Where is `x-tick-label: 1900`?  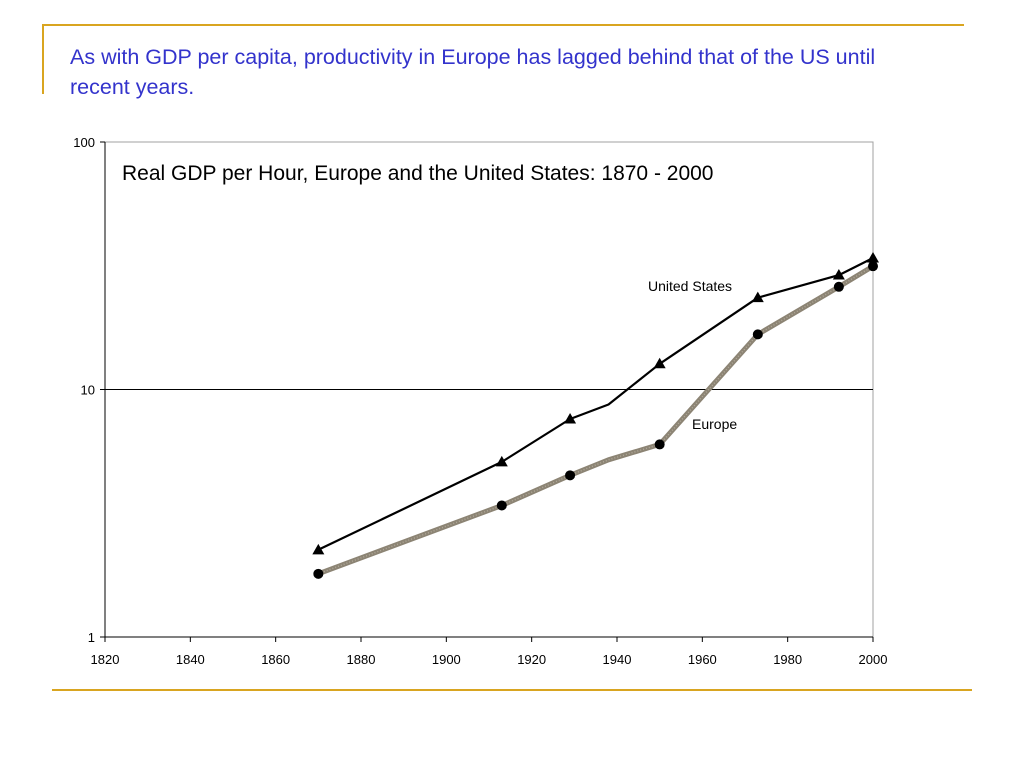
x-tick-label: 1900 is located at coordinates (446, 659).